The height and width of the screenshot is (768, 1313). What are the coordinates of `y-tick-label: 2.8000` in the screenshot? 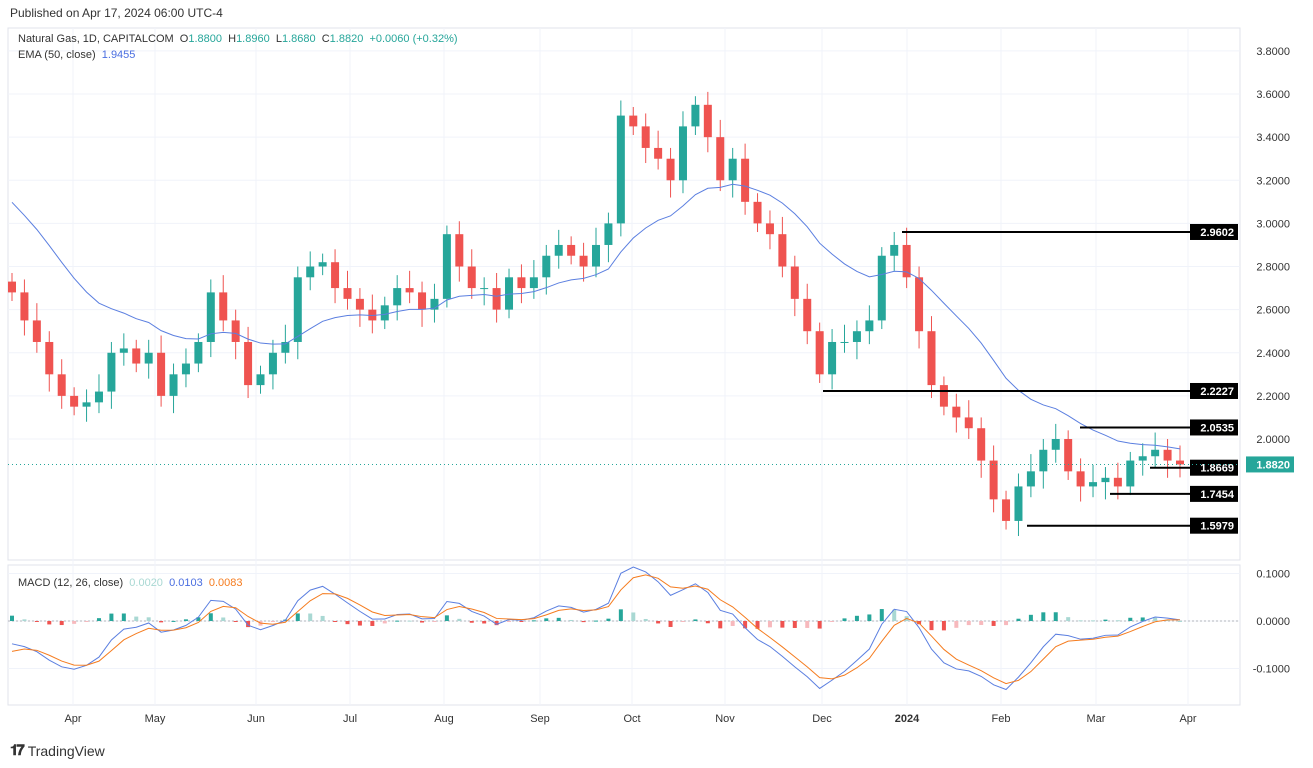 It's located at (1273, 268).